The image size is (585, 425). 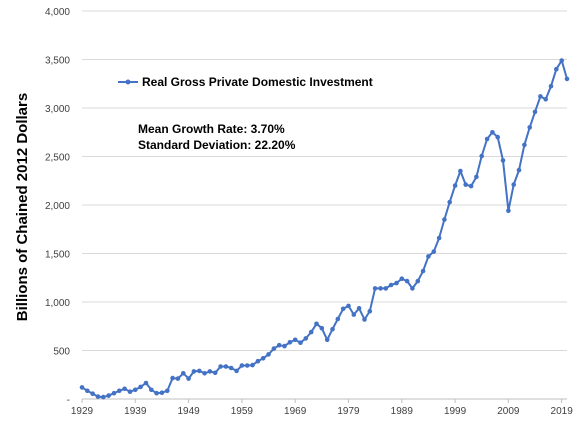 I want to click on x-tick-label: 2019, so click(x=562, y=411).